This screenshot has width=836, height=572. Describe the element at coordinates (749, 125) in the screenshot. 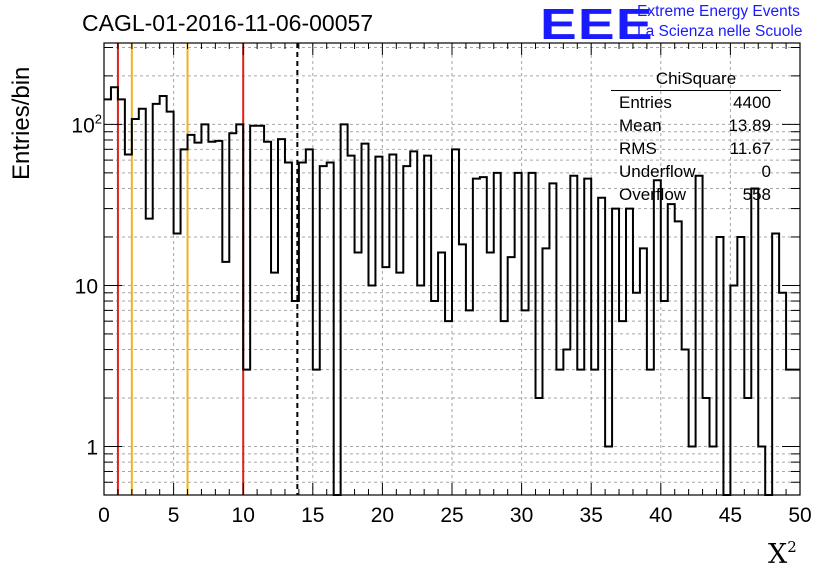

I see `stats-value: 13.89` at that location.